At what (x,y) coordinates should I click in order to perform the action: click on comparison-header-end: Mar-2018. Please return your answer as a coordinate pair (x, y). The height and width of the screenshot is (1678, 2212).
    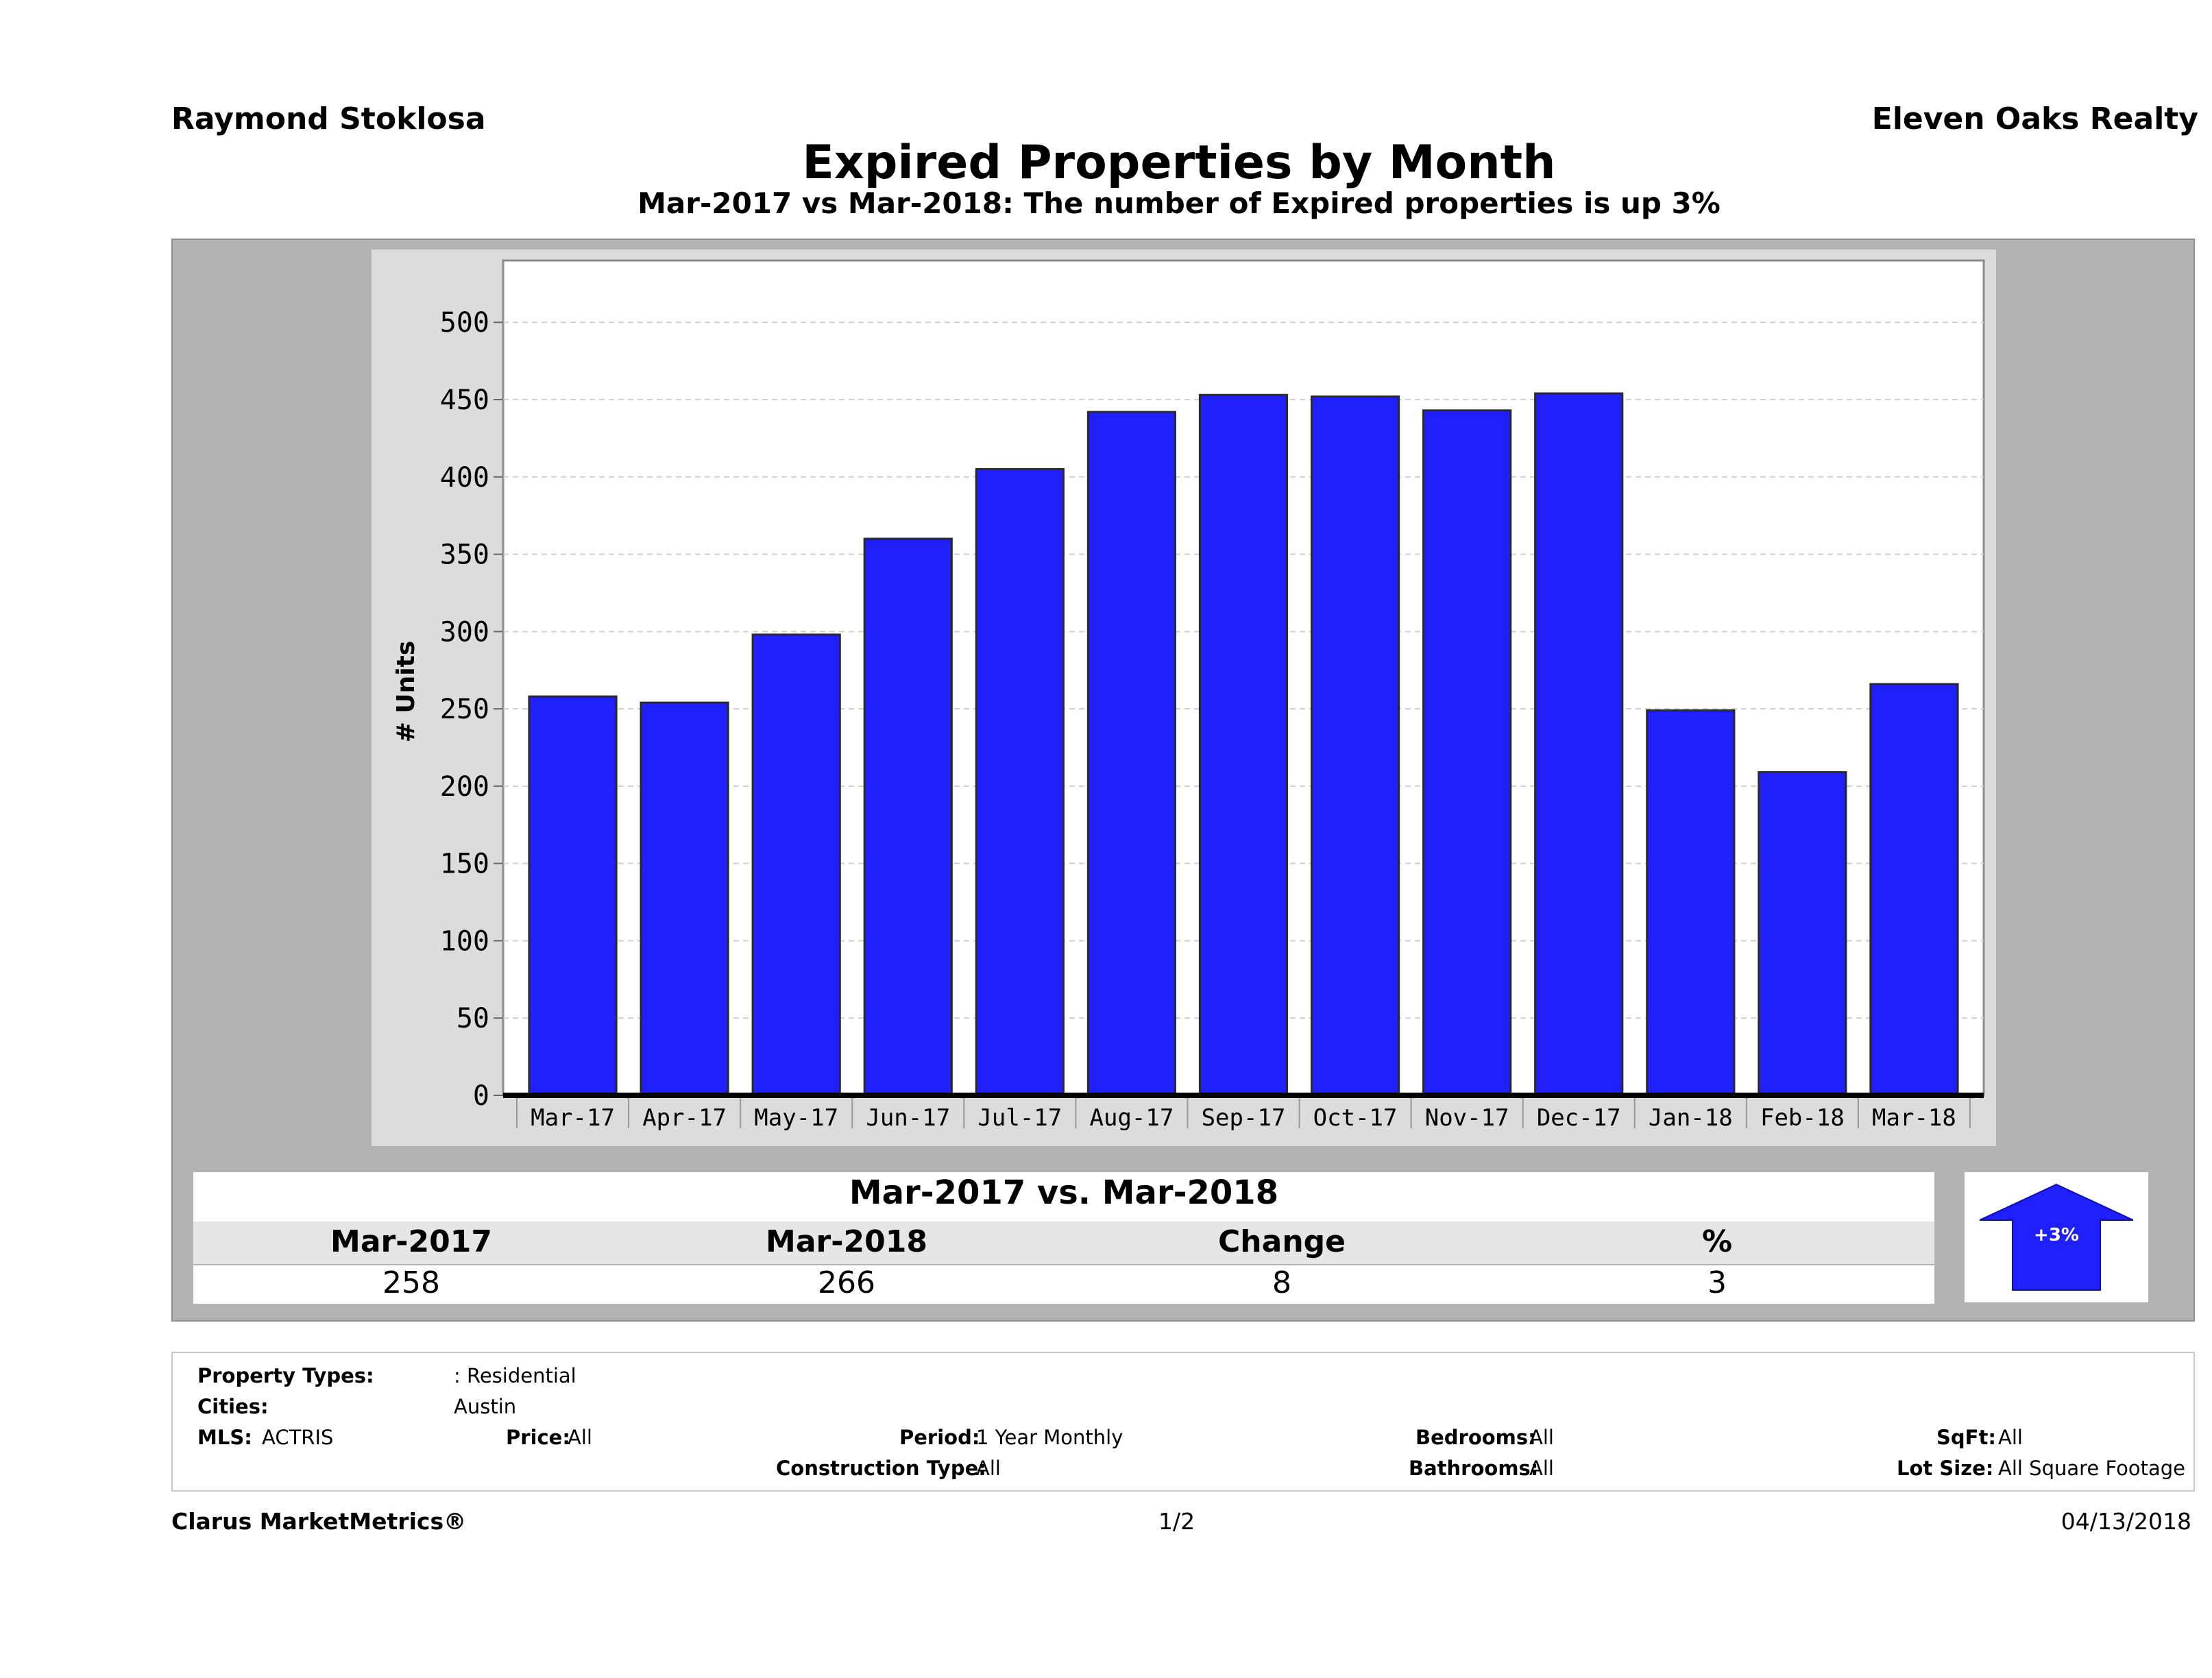
    Looking at the image, I should click on (846, 1241).